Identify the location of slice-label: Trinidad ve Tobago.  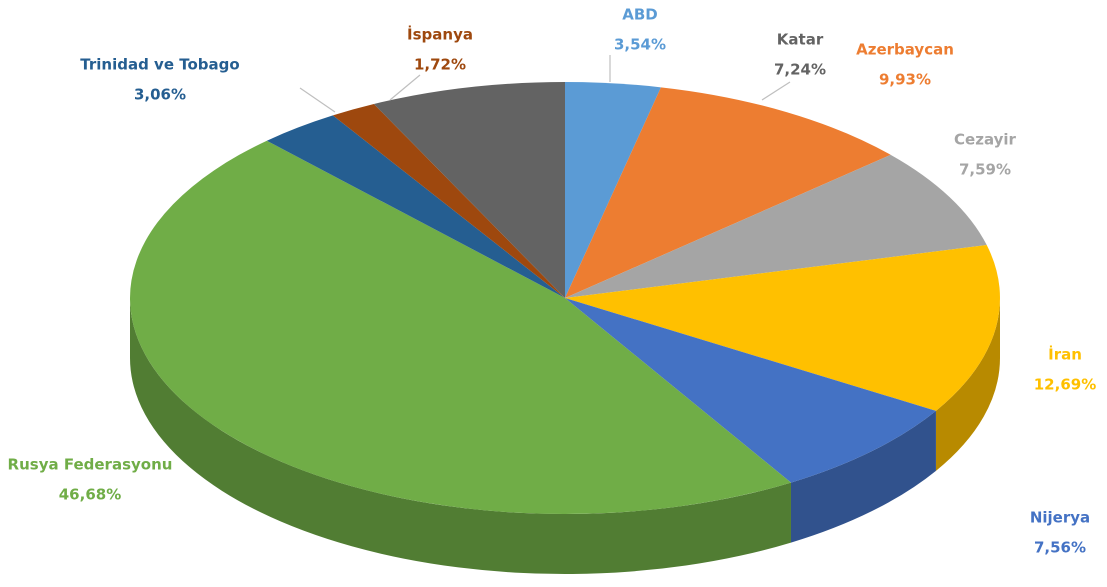
(159, 65).